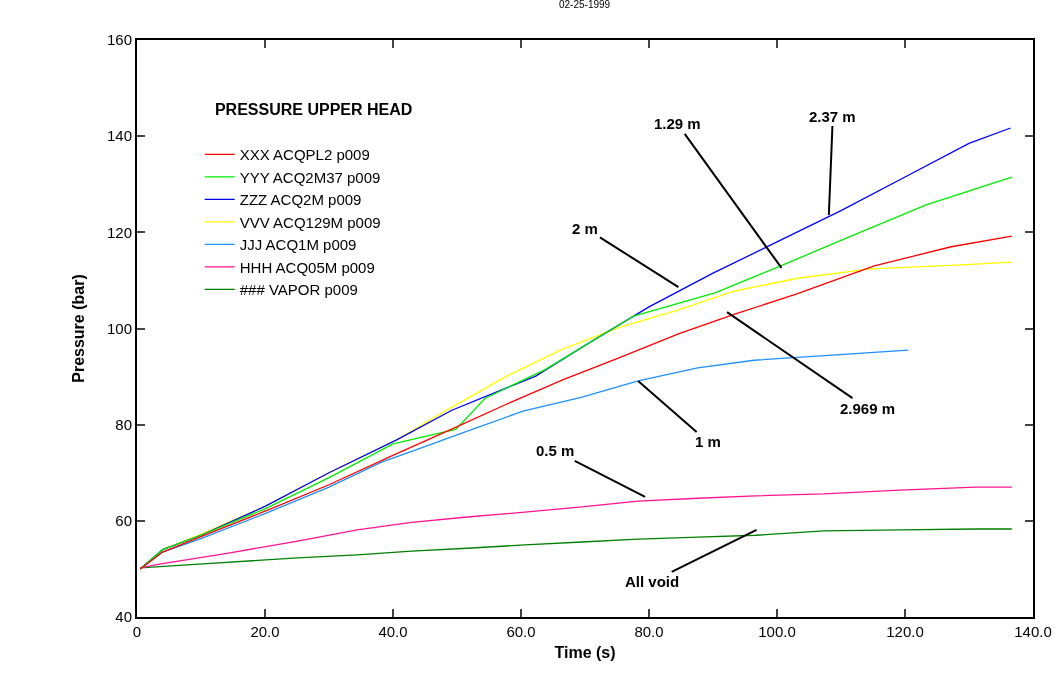  I want to click on legend-label: YYY ACQ2M37 p009, so click(310, 177).